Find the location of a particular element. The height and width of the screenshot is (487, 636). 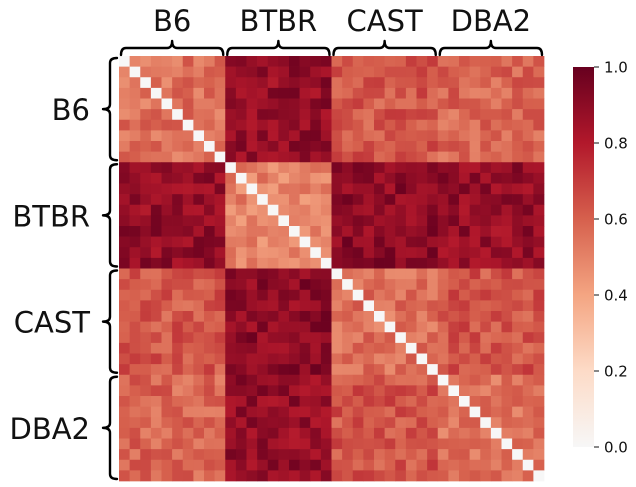

top-brace-dba2 is located at coordinates (491, 48).